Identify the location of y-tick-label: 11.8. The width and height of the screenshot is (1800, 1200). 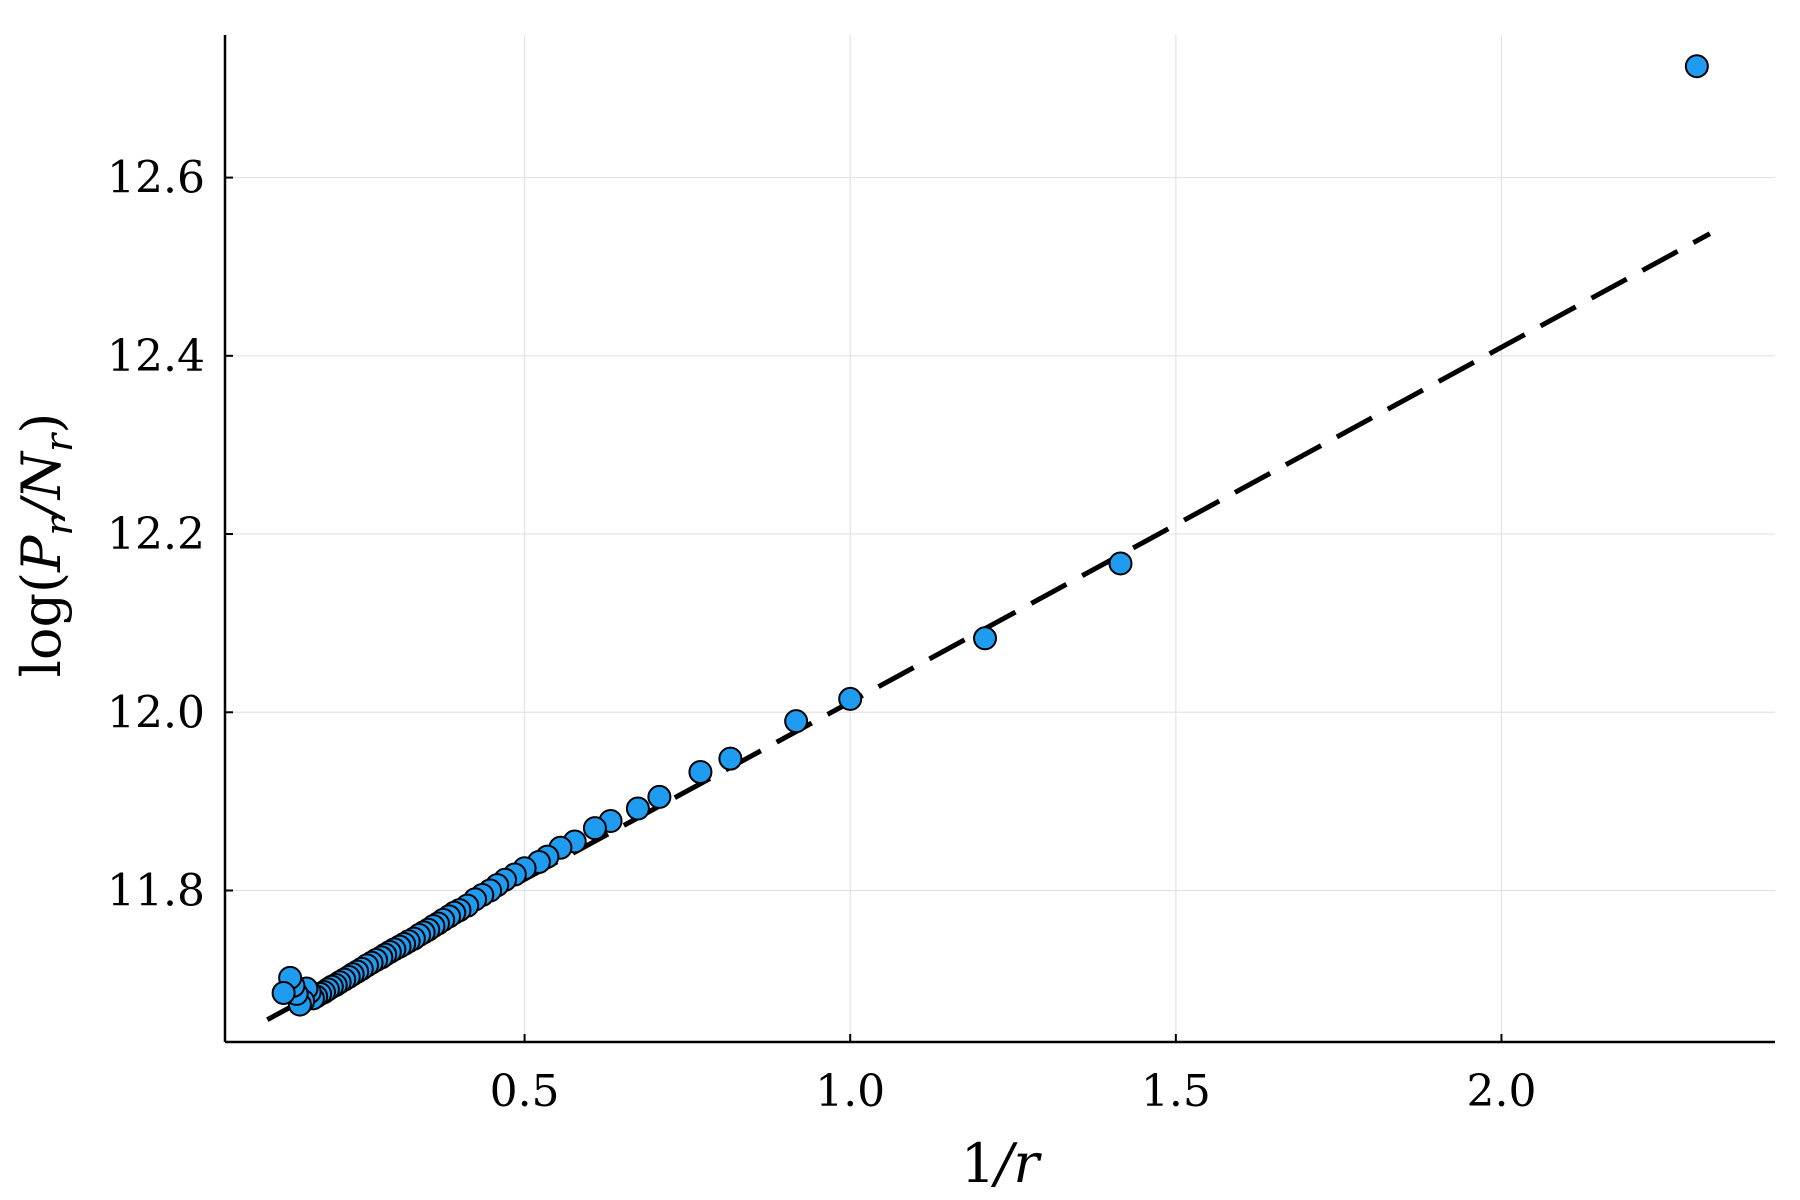
(156, 891).